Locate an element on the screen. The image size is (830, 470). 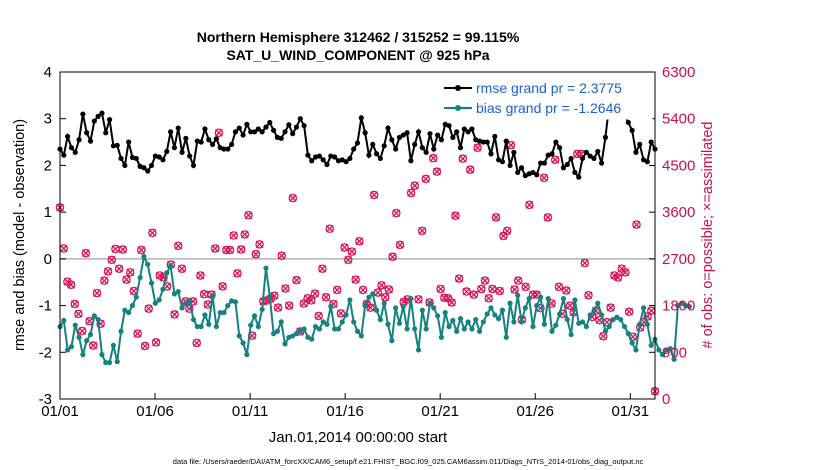
x-axis-label: Jan.01,2014 00:00:00 start is located at coordinates (358, 437).